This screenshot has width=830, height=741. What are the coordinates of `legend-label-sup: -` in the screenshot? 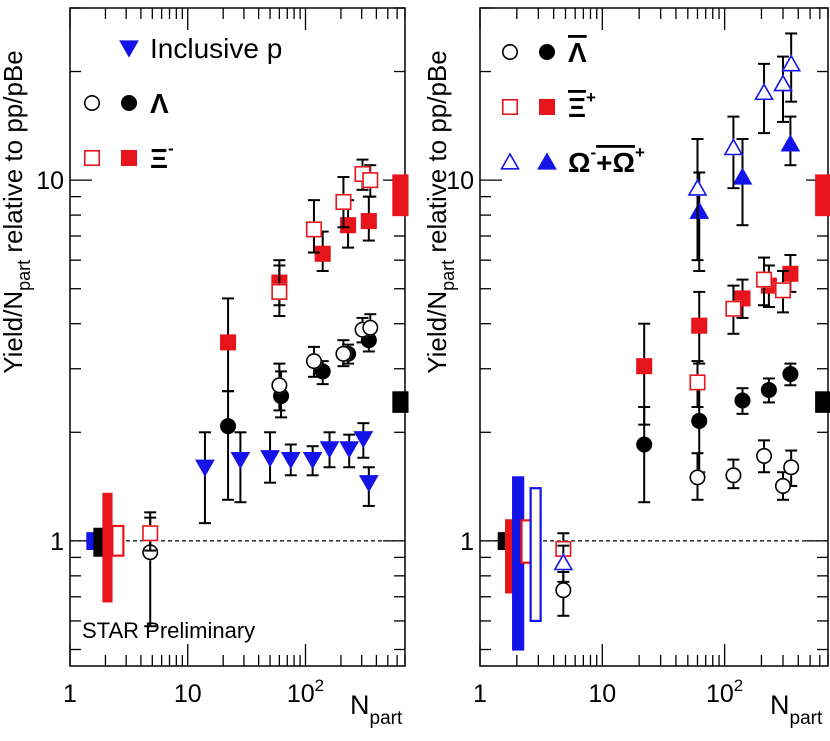 It's located at (593, 152).